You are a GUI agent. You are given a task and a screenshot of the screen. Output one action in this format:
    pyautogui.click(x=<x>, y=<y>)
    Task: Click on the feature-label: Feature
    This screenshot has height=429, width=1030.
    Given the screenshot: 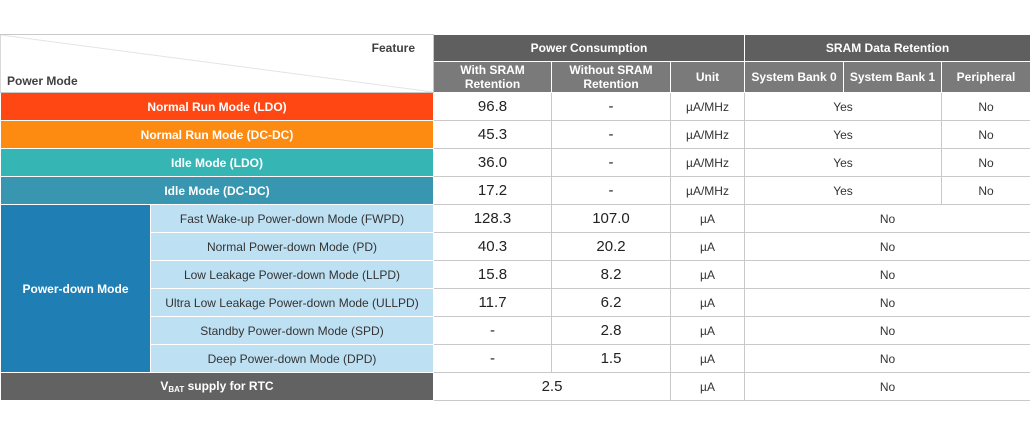 What is the action you would take?
    pyautogui.click(x=393, y=48)
    